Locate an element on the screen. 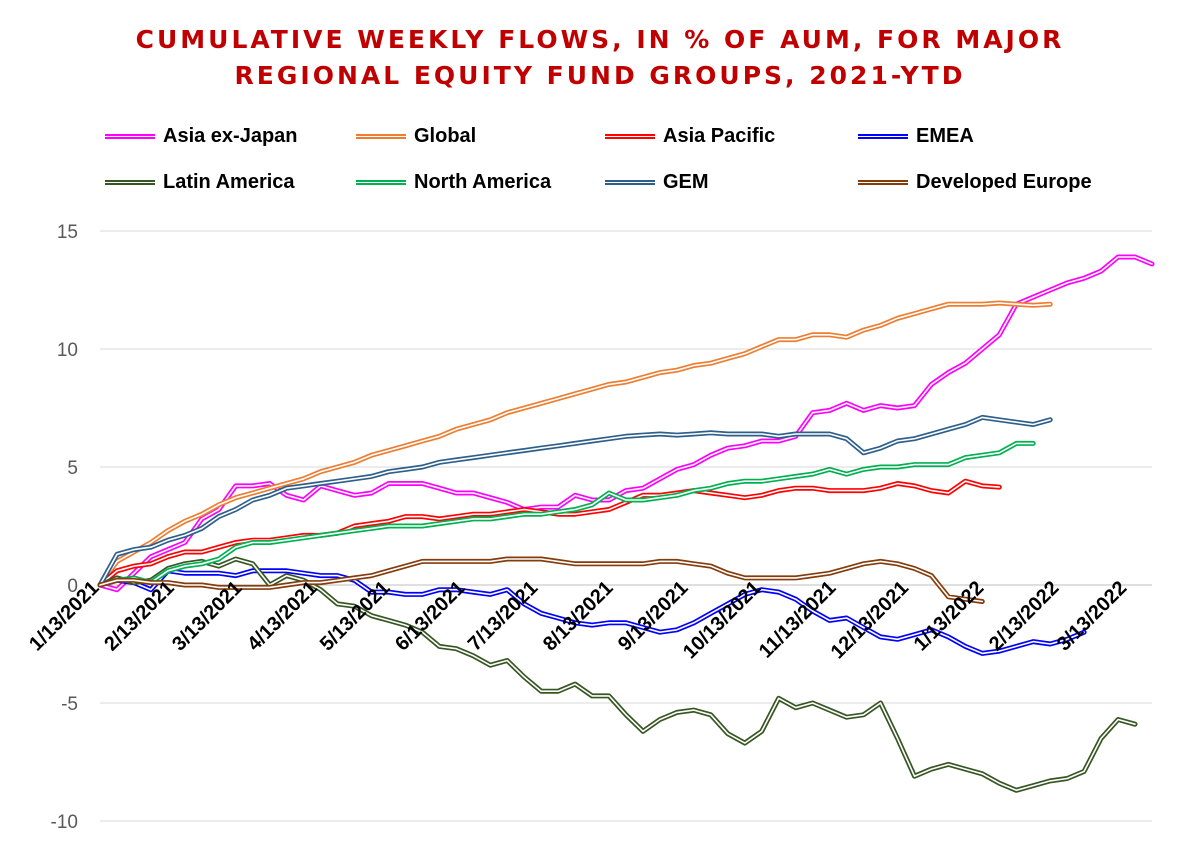 This screenshot has width=1200, height=848. y-tick-labels: 15 10 5 0 -5 -10 is located at coordinates (64, 527).